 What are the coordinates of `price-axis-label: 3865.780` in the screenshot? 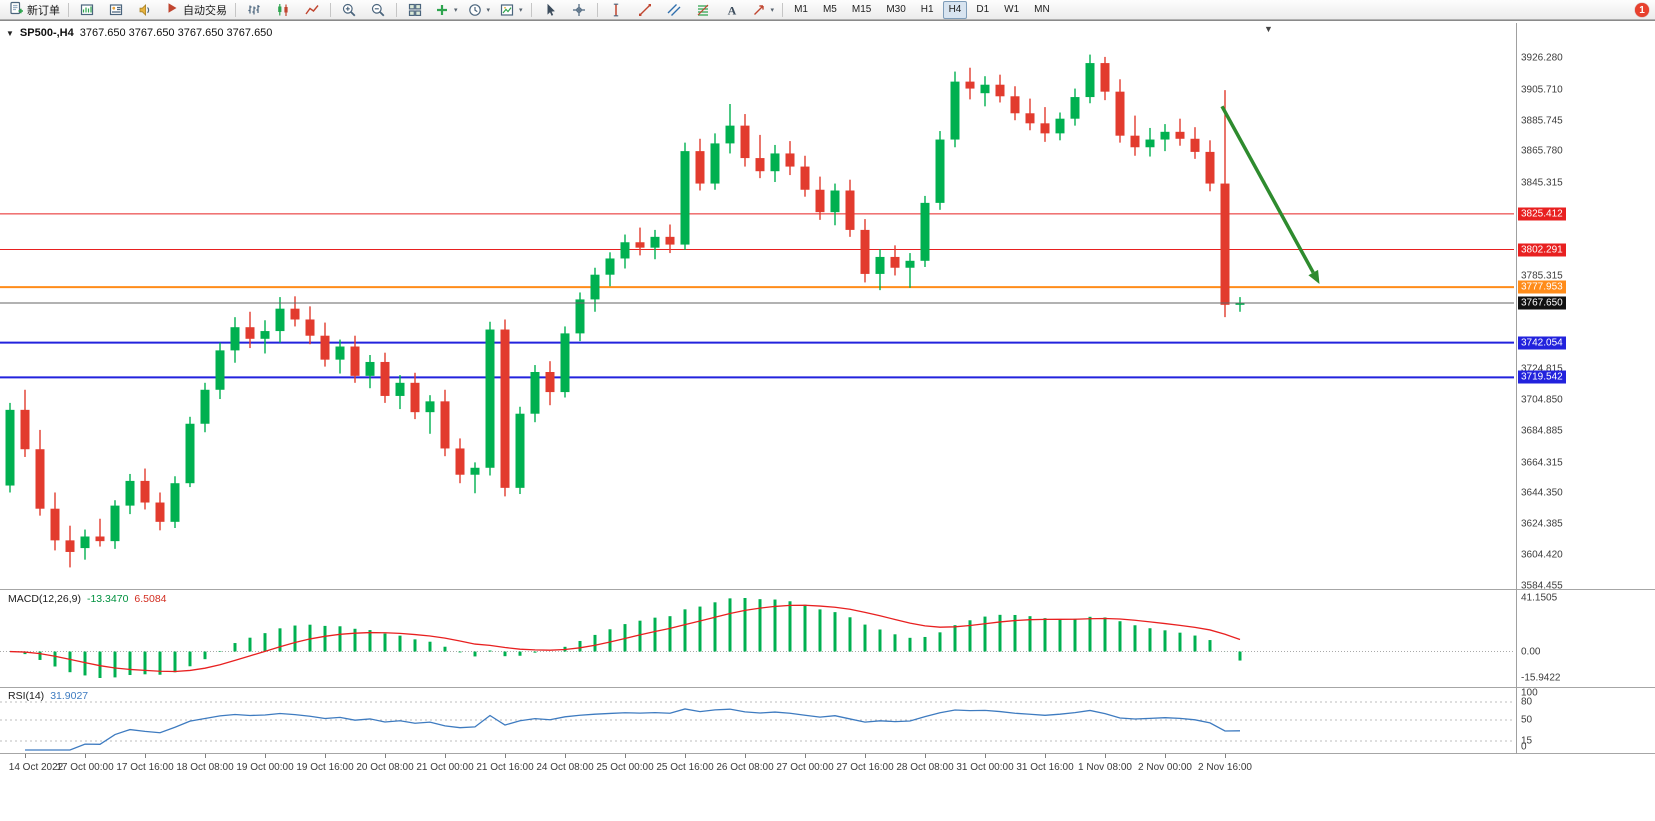 It's located at (1542, 151).